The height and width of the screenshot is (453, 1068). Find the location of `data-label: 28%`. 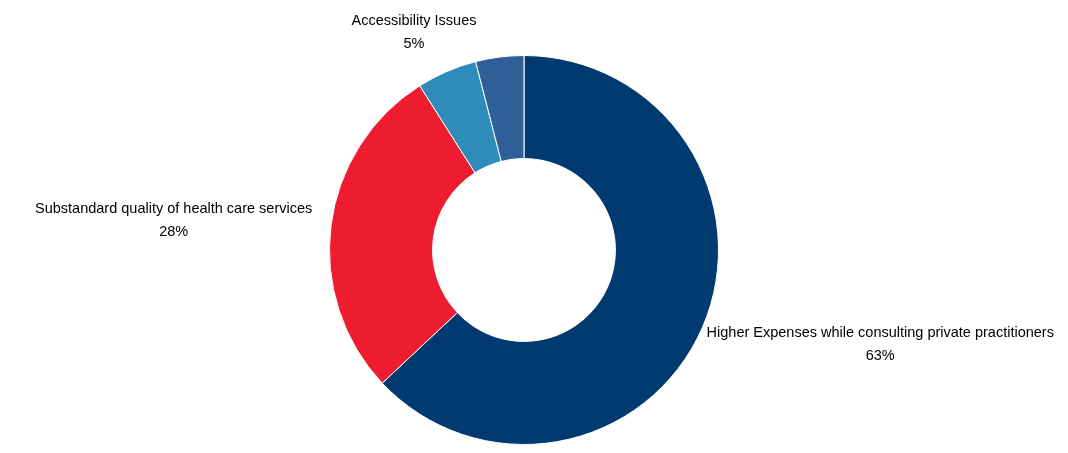

data-label: 28% is located at coordinates (174, 230).